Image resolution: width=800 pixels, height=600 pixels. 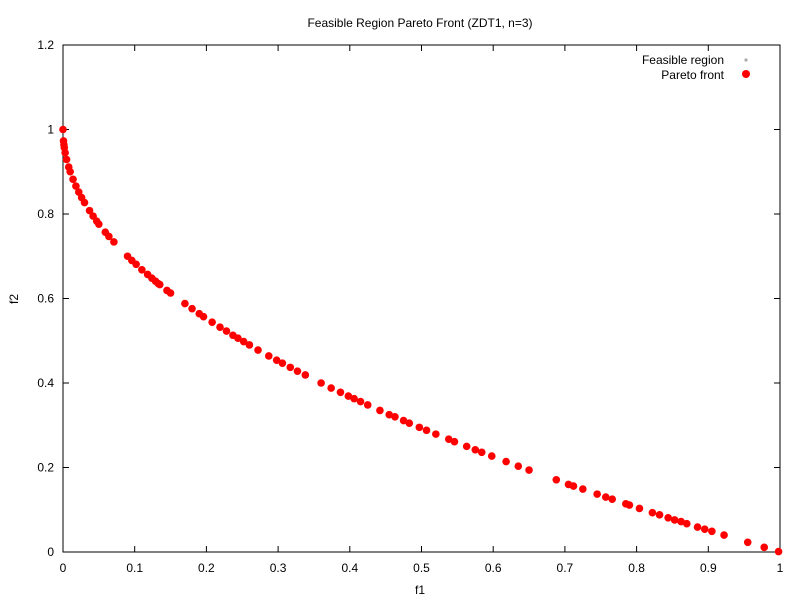 What do you see at coordinates (45, 45) in the screenshot?
I see `y-tick-label: 1.2` at bounding box center [45, 45].